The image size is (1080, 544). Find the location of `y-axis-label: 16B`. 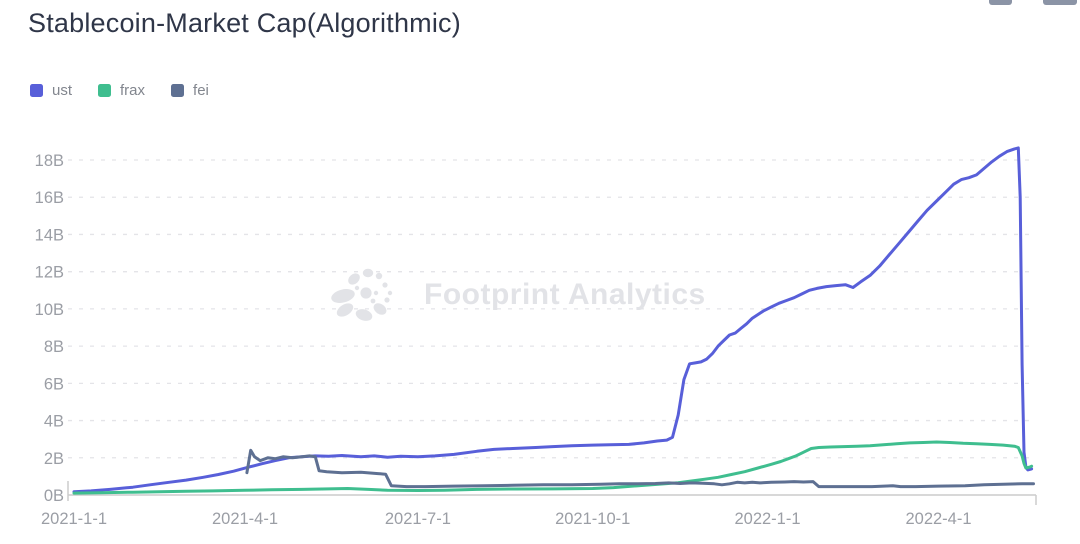

y-axis-label: 16B is located at coordinates (49, 198).